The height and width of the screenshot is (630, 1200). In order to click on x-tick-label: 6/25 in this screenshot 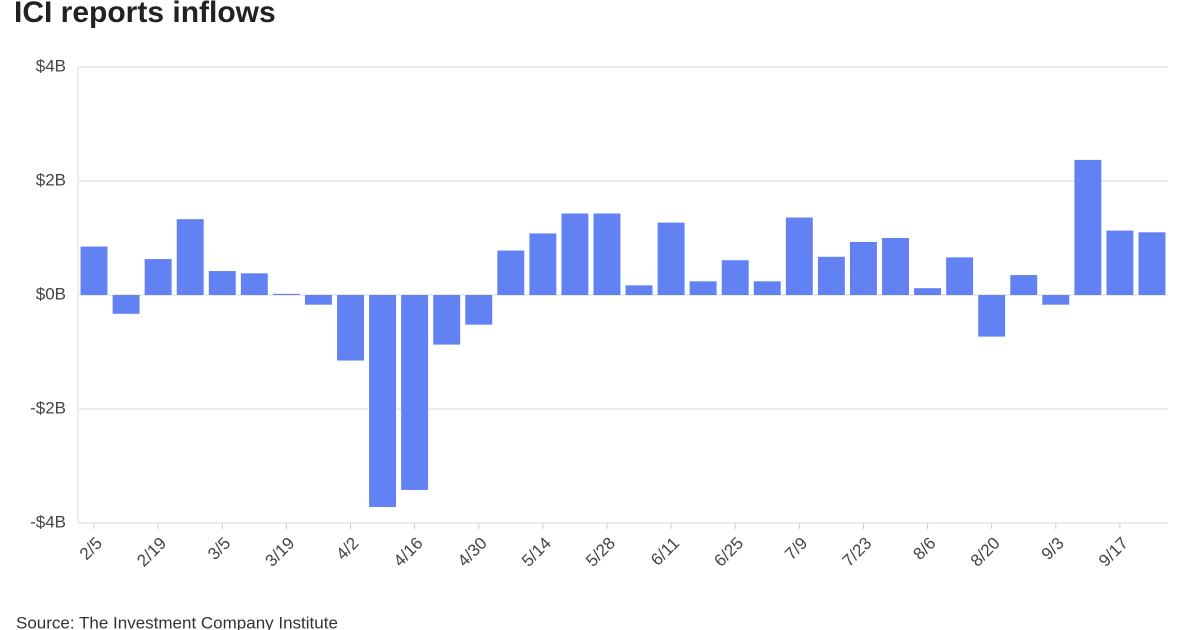, I will do `click(728, 552)`.